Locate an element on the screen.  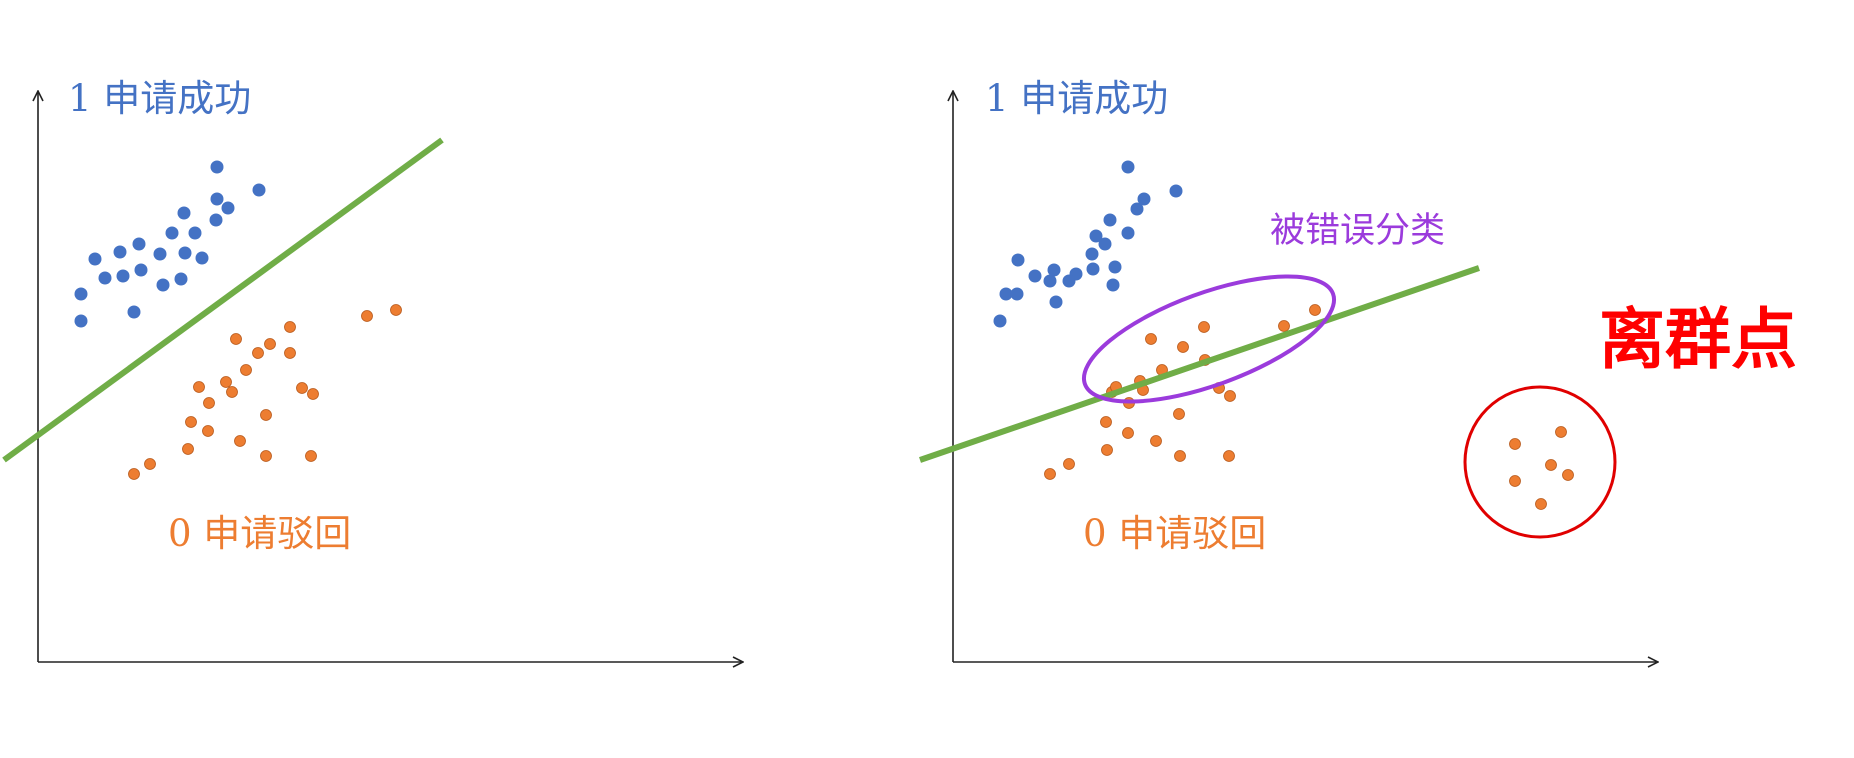
right-class0-points is located at coordinates (1182, 392).